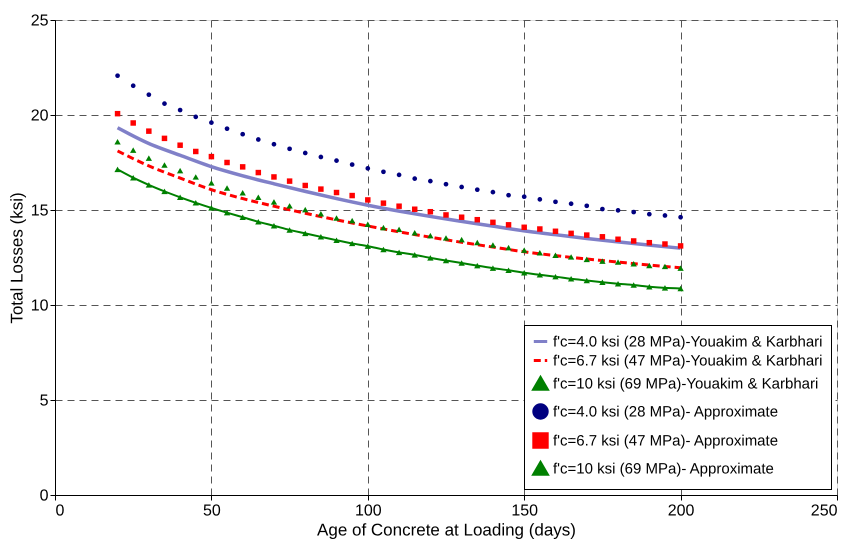 The image size is (854, 544). What do you see at coordinates (688, 342) in the screenshot?
I see `legend-label: f'c=4.0 ksi (28 MPa)-Youakim & Karbhari` at bounding box center [688, 342].